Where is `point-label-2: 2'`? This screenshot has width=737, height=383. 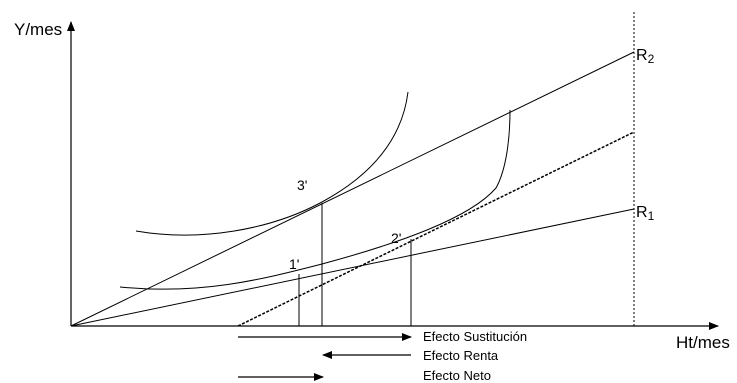 point-label-2: 2' is located at coordinates (396, 238).